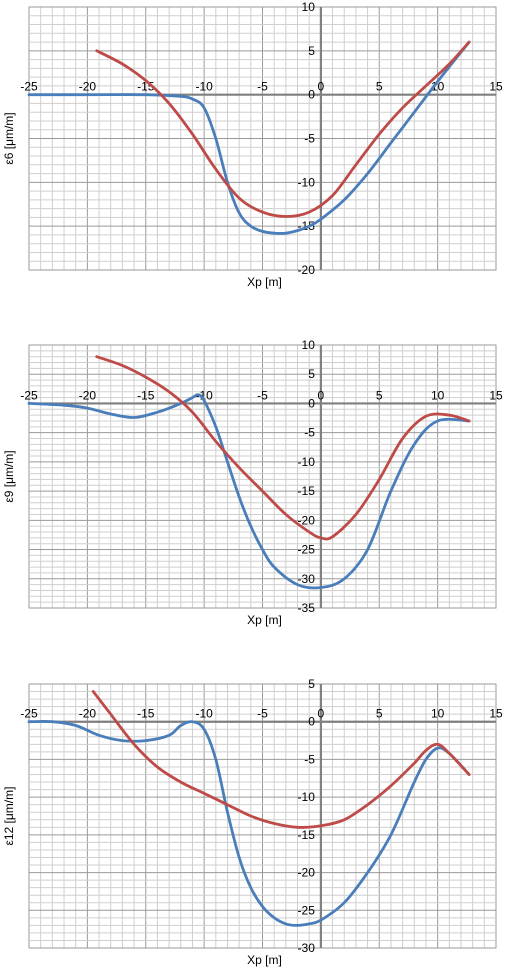 The height and width of the screenshot is (967, 511). I want to click on y-axis-label: ε6 [μm/m], so click(9, 138).